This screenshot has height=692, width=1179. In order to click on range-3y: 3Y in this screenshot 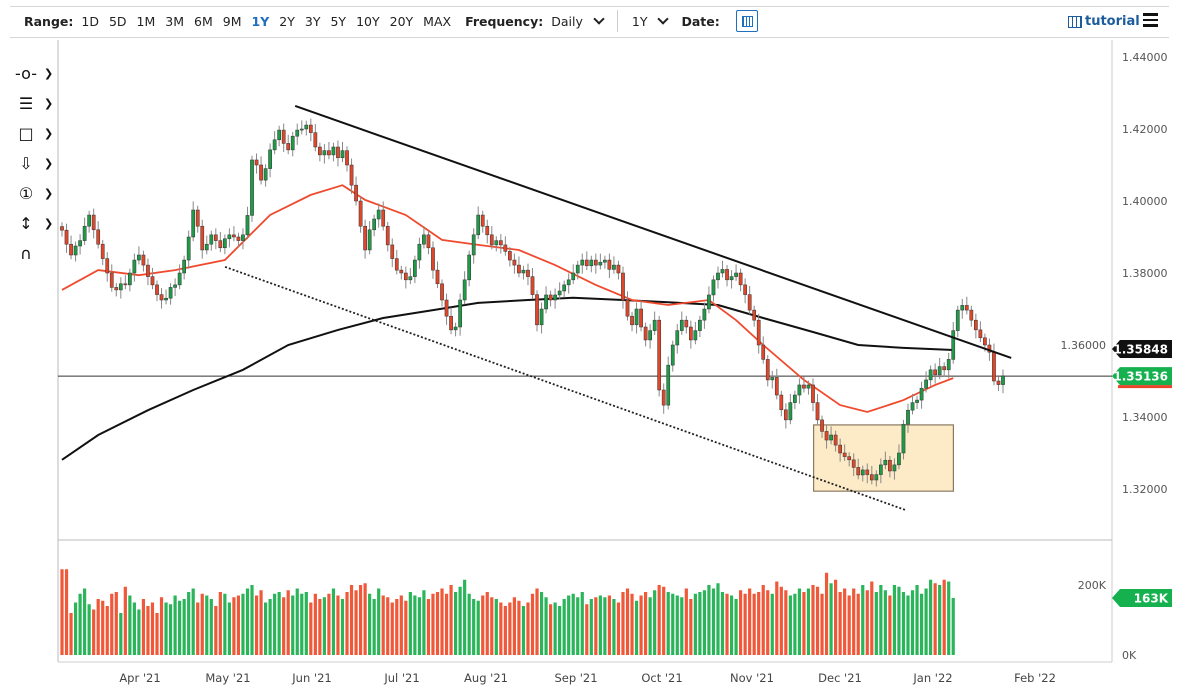, I will do `click(312, 21)`.